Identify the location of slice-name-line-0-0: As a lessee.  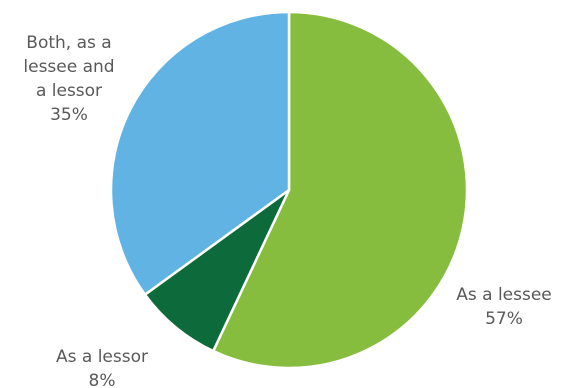
(504, 295).